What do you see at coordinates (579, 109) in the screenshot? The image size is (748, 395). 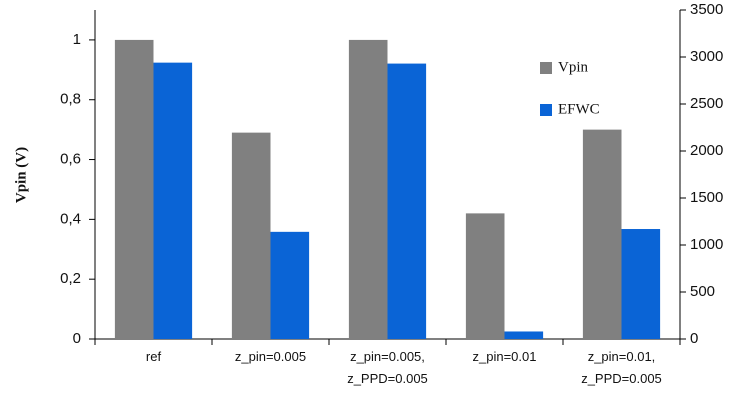 I see `legend-label: EFWC` at bounding box center [579, 109].